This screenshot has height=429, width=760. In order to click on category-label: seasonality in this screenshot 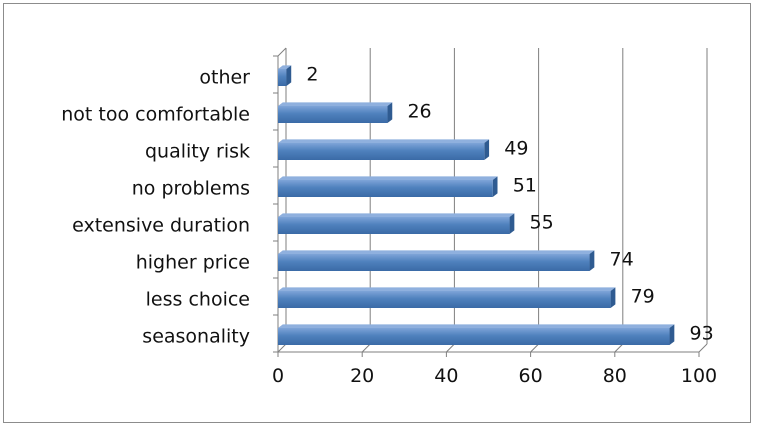, I will do `click(196, 337)`.